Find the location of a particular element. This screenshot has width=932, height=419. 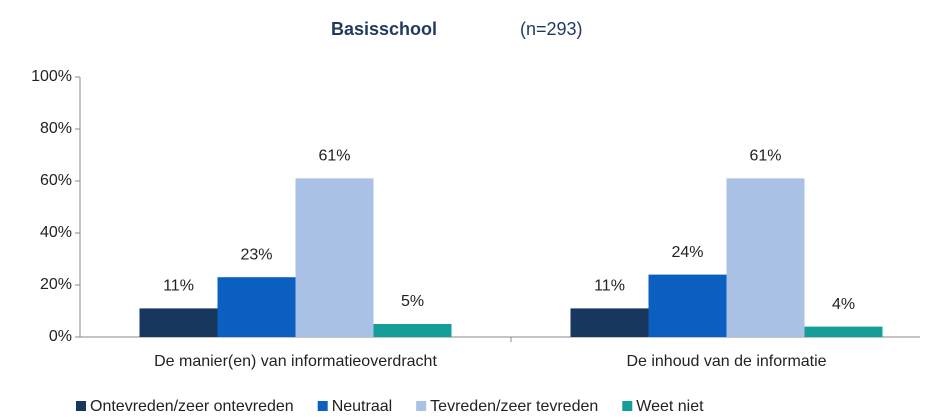

x-tick-label: De inhoud van de informatie is located at coordinates (726, 361).